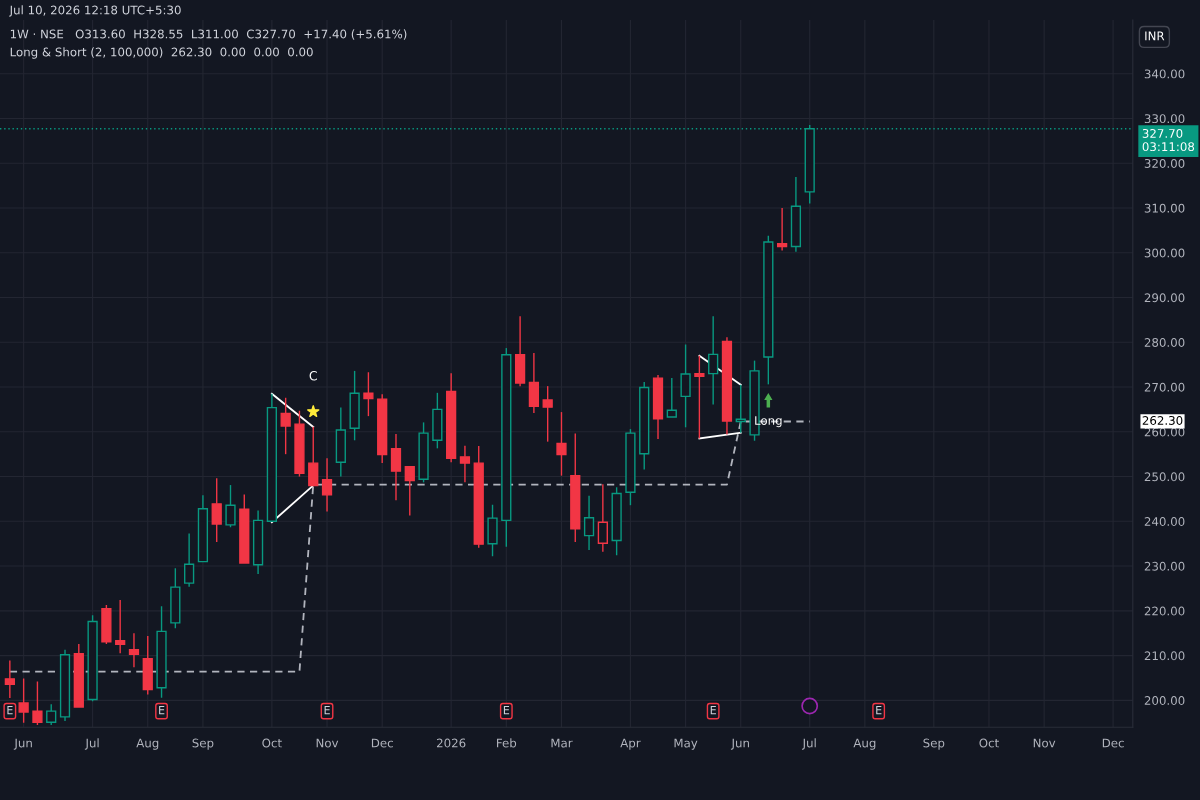 This screenshot has height=800, width=1200. Describe the element at coordinates (1164, 119) in the screenshot. I see `y-tick-label: 330.00` at that location.